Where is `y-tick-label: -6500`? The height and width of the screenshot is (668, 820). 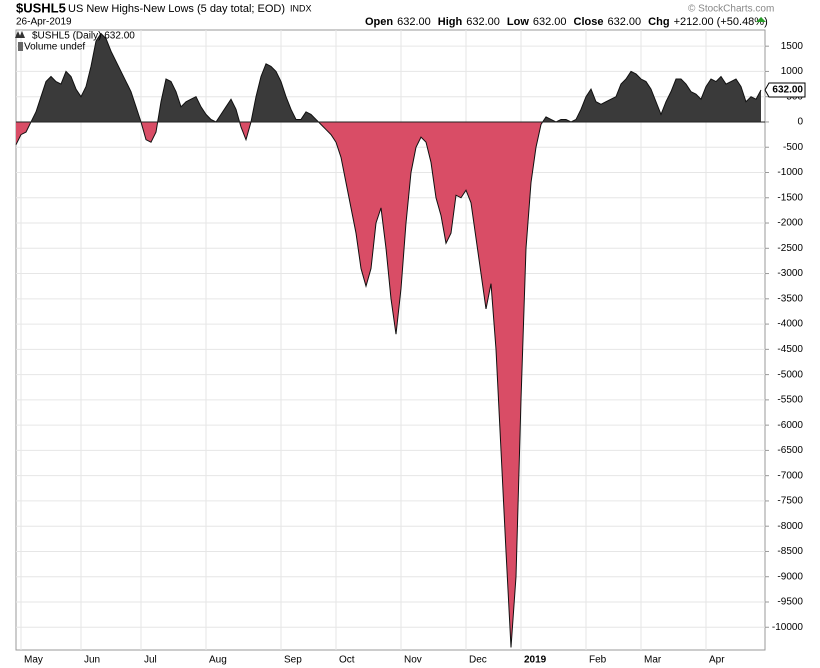
y-tick-label: -6500 is located at coordinates (790, 450).